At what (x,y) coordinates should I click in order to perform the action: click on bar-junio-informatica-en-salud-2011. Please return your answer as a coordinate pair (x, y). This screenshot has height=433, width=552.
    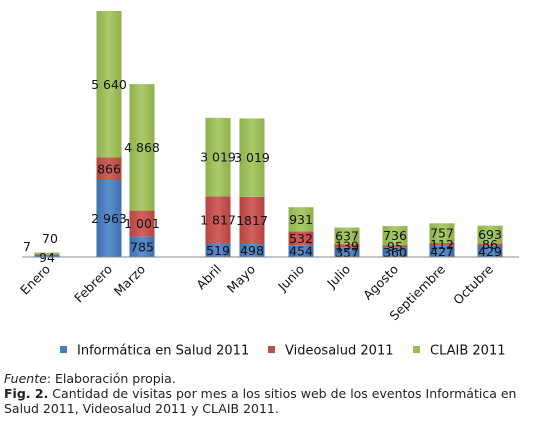
    Looking at the image, I should click on (301, 251).